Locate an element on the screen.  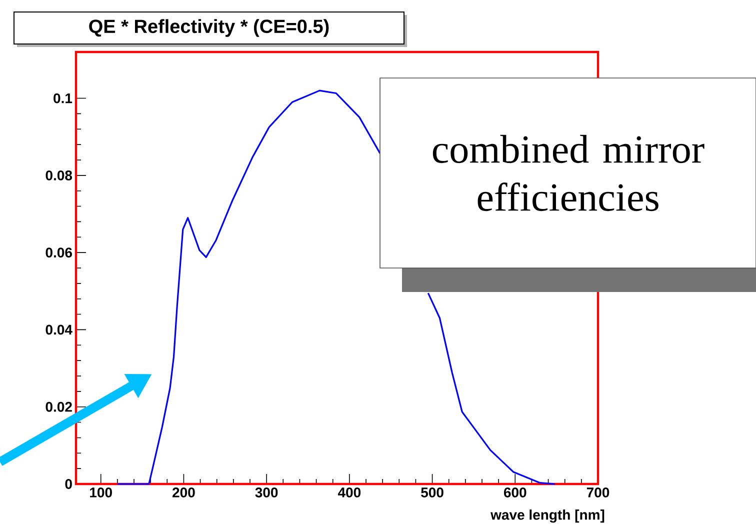
x-tick-label: 600 is located at coordinates (515, 493).